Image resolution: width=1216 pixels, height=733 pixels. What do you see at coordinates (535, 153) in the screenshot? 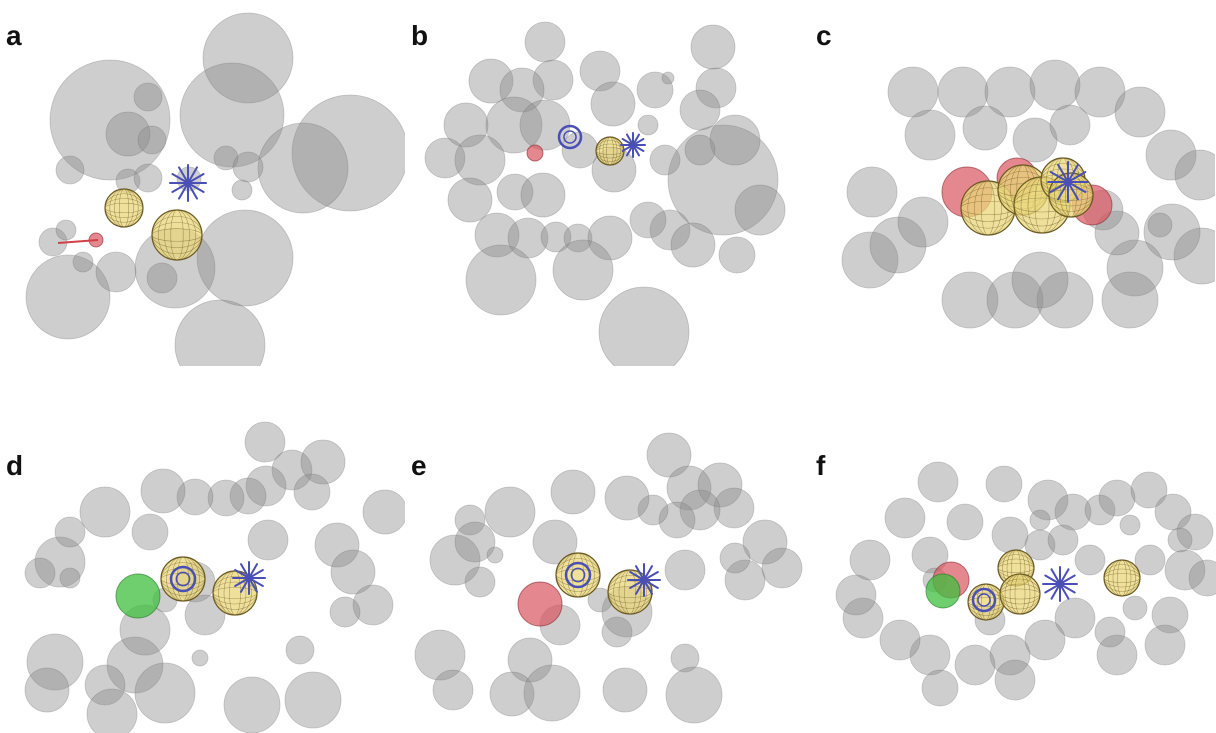
I see `red-sphere` at bounding box center [535, 153].